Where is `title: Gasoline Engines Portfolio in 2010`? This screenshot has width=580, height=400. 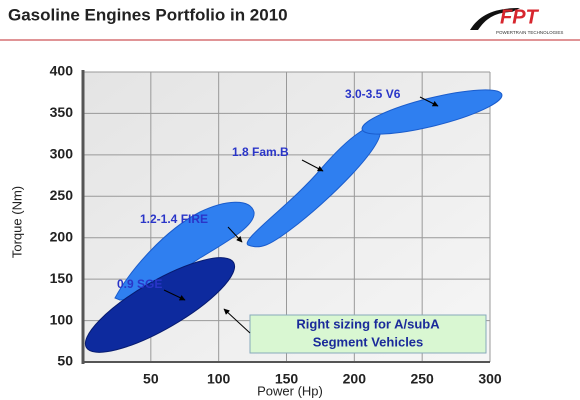
title: Gasoline Engines Portfolio in 2010 is located at coordinates (148, 14).